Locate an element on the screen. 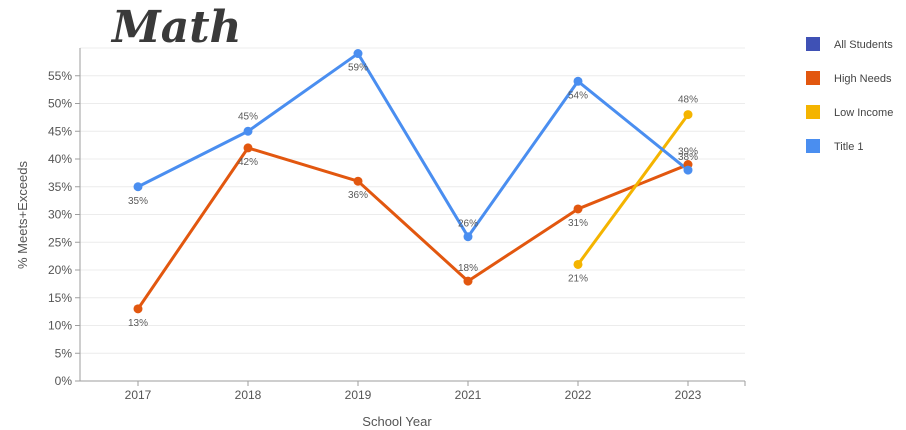 Image resolution: width=906 pixels, height=430 pixels. legend-label: All Students is located at coordinates (863, 45).